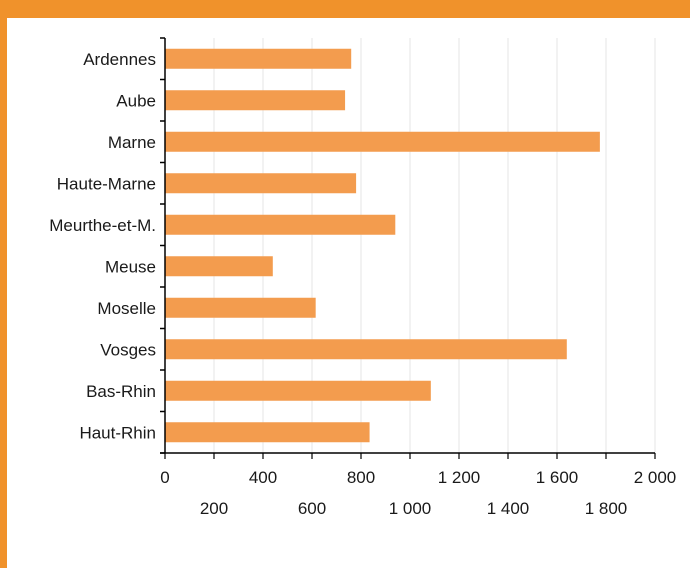 Image resolution: width=690 pixels, height=568 pixels. What do you see at coordinates (557, 477) in the screenshot?
I see `x-tick-label: 1 600` at bounding box center [557, 477].